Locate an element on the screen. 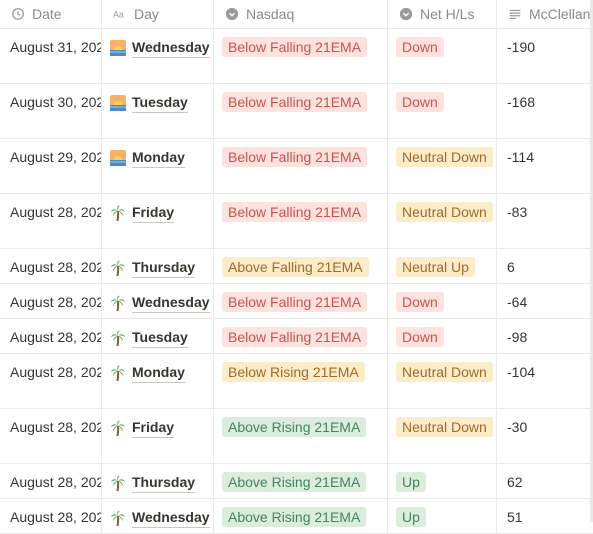  column-header-nasdaq: Nasdaq is located at coordinates (301, 14).